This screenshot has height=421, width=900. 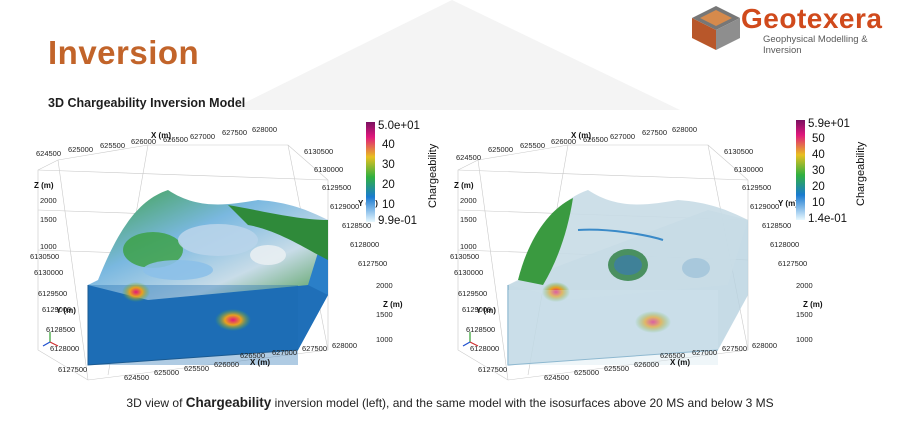 What do you see at coordinates (716, 28) in the screenshot?
I see `geotexera-cube-icon` at bounding box center [716, 28].